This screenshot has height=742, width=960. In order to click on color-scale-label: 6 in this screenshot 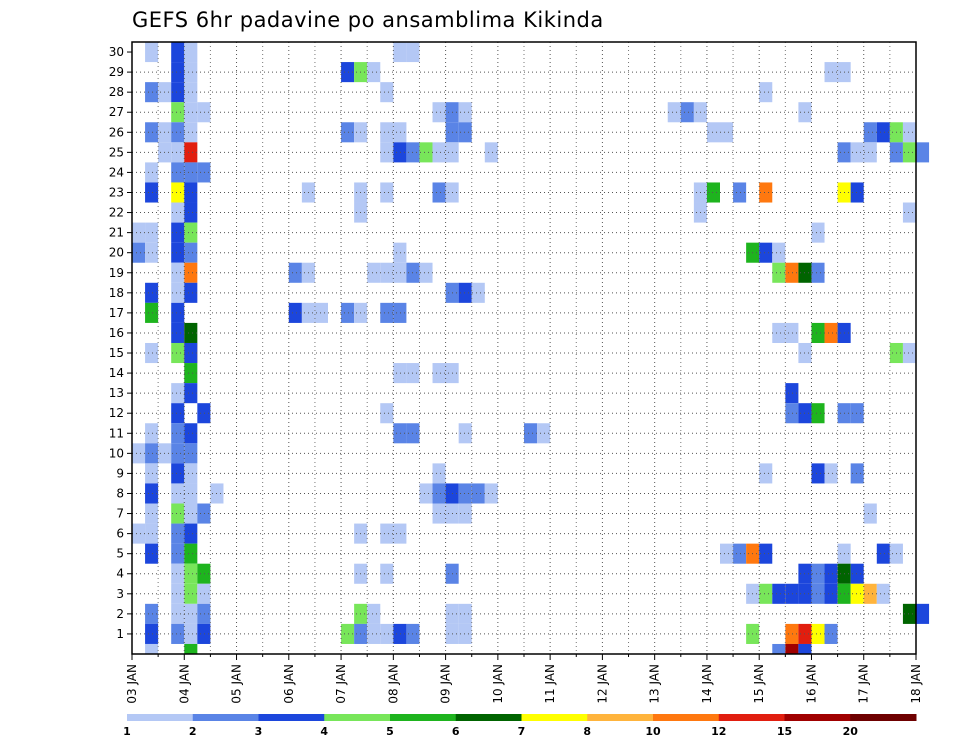, I will do `click(456, 731)`.